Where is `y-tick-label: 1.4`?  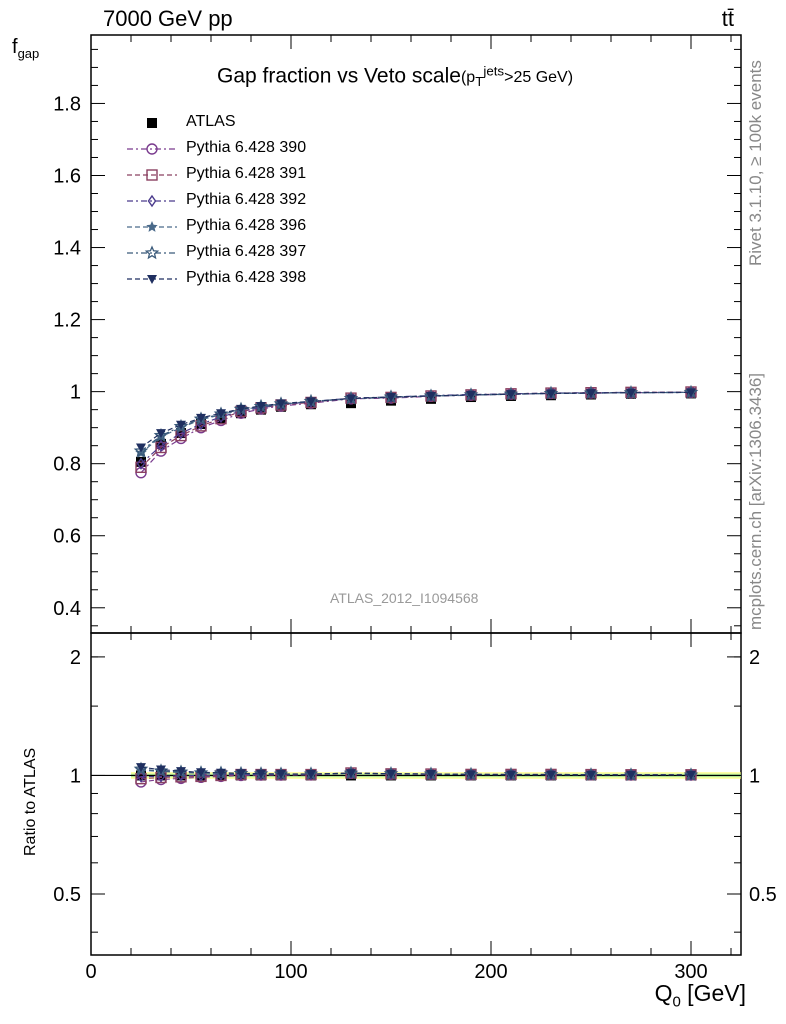
y-tick-label: 1.4 is located at coordinates (67, 249).